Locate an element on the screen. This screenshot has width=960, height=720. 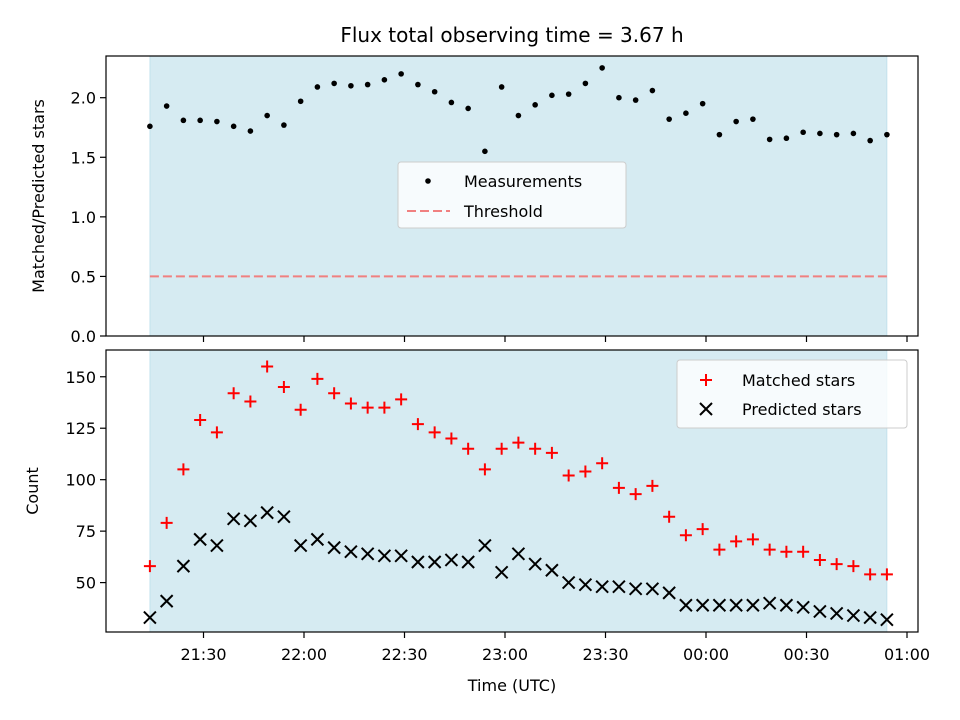
legend-matched-marker is located at coordinates (706, 380).